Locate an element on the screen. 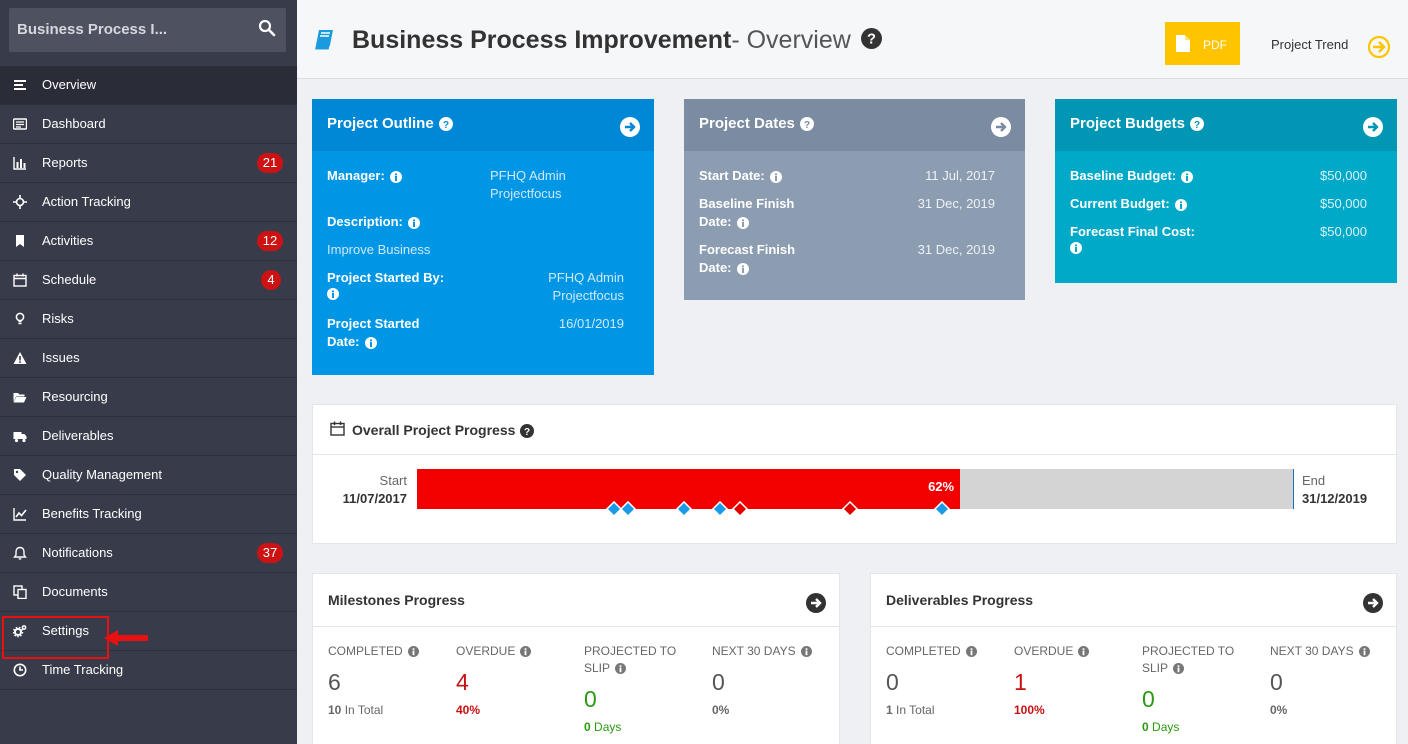 The height and width of the screenshot is (744, 1408). sidebar-item-resourcing: Resourcing is located at coordinates (148, 397).